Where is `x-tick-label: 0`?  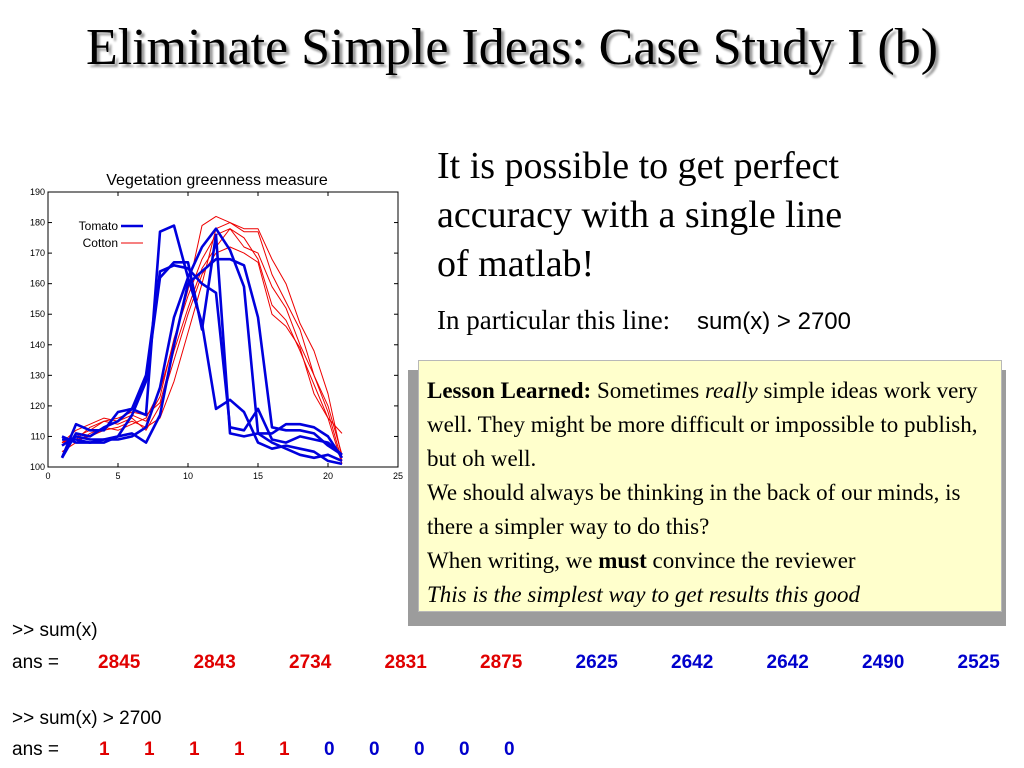 x-tick-label: 0 is located at coordinates (47, 476).